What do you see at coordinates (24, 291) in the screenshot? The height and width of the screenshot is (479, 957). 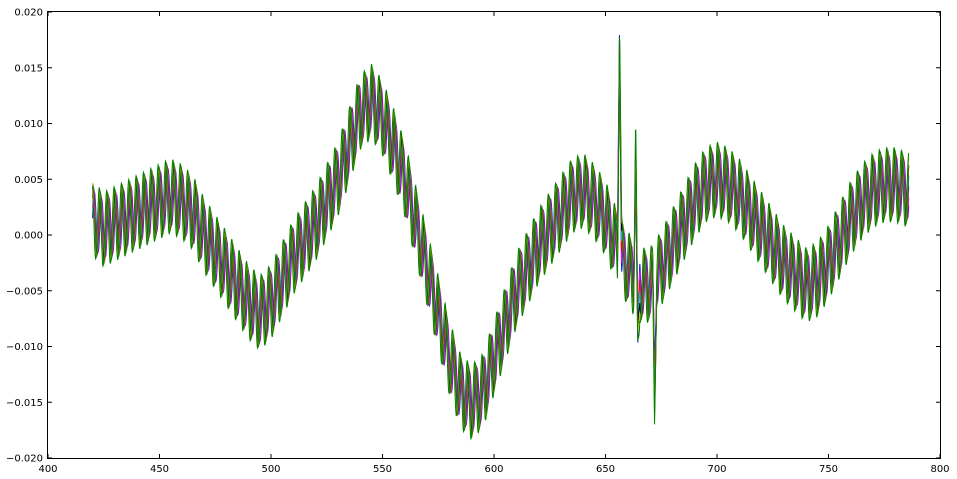 I see `y-tick-label: −0.005` at bounding box center [24, 291].